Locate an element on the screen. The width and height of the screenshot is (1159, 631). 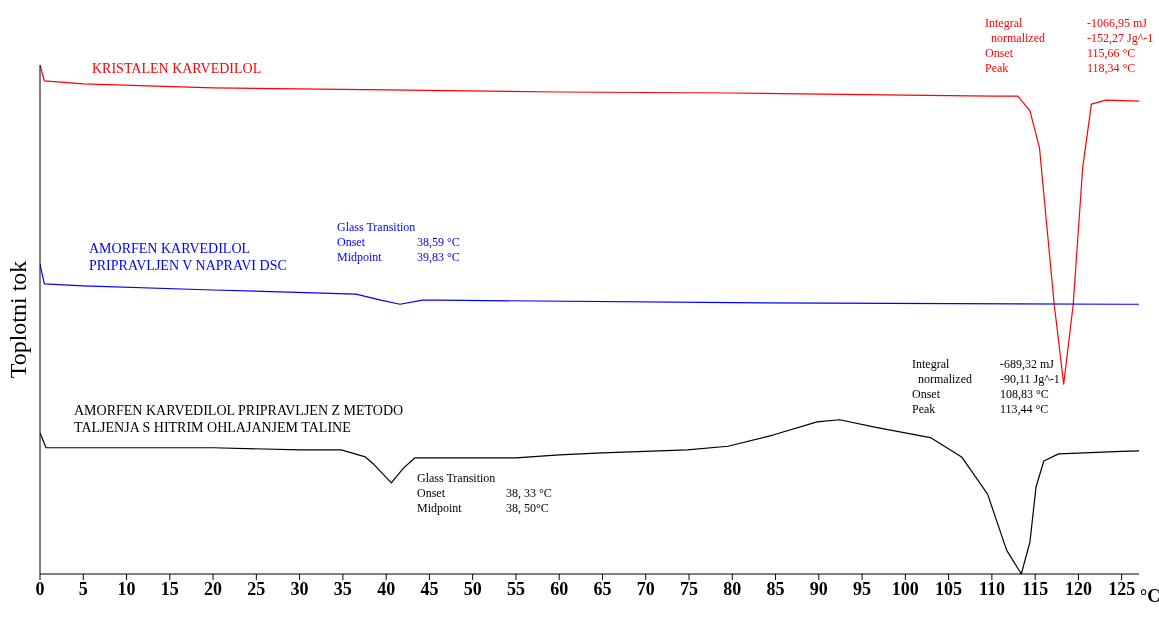
x-tick-label: 20 is located at coordinates (213, 588).